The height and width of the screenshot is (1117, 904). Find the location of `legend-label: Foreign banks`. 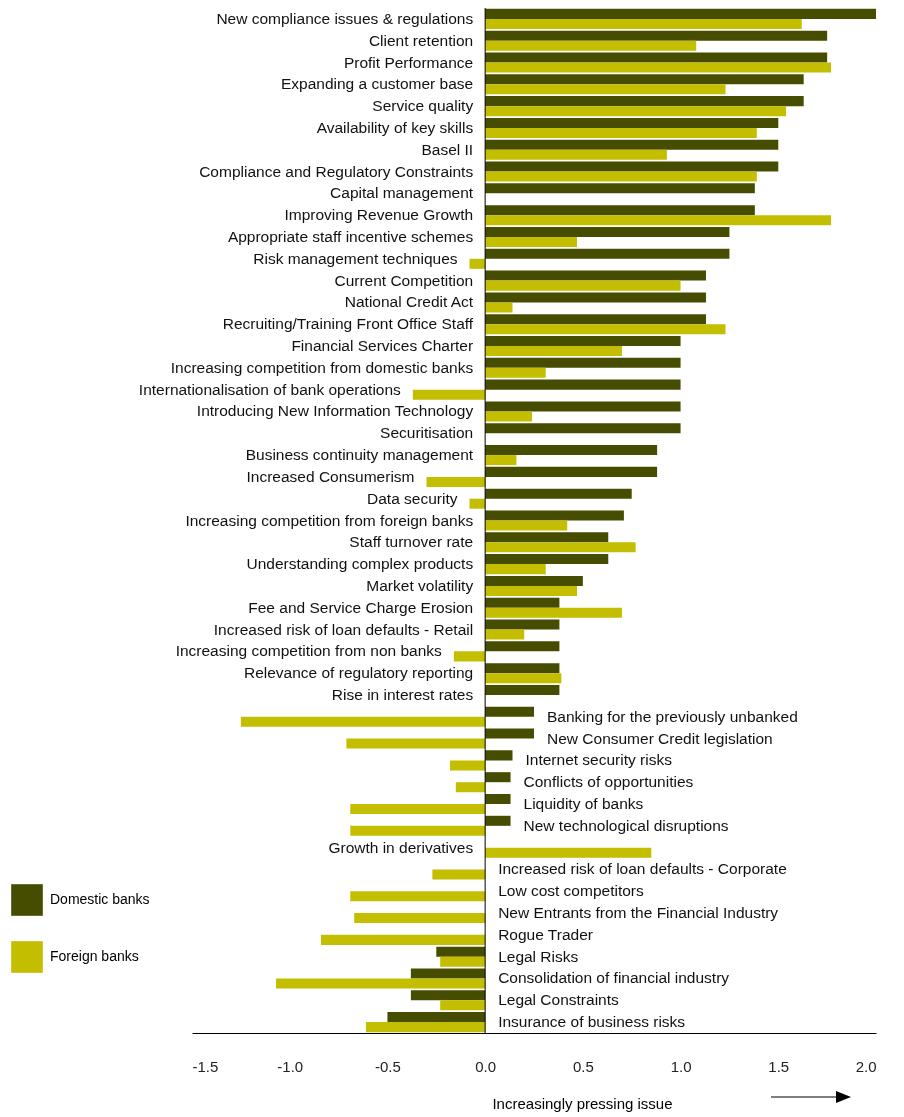

legend-label: Foreign banks is located at coordinates (94, 956).